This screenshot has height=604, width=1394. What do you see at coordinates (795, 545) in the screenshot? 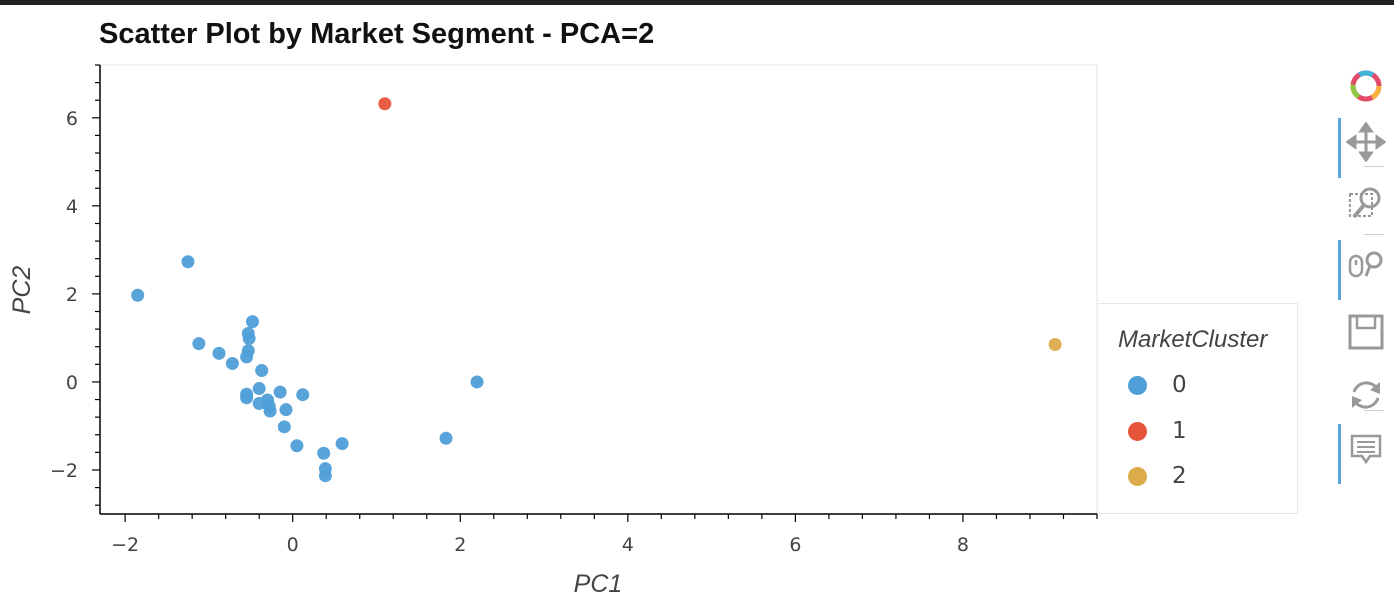
I see `x-tick-label: 6` at bounding box center [795, 545].